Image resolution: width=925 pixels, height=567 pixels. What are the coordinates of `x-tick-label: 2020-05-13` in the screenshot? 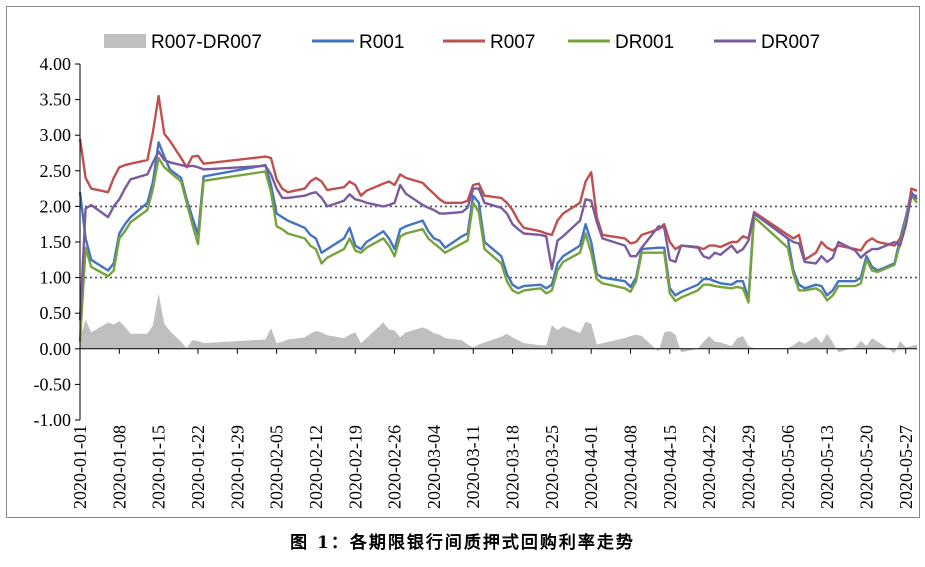 It's located at (827, 467).